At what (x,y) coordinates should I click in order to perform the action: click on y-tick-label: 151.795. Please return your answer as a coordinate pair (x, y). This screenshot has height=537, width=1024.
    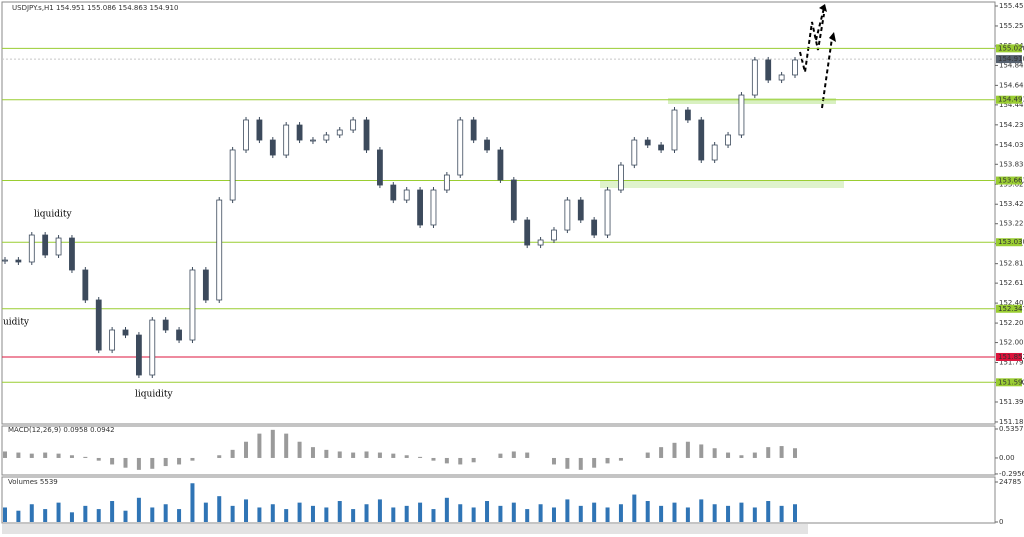
    Looking at the image, I should click on (1011, 363).